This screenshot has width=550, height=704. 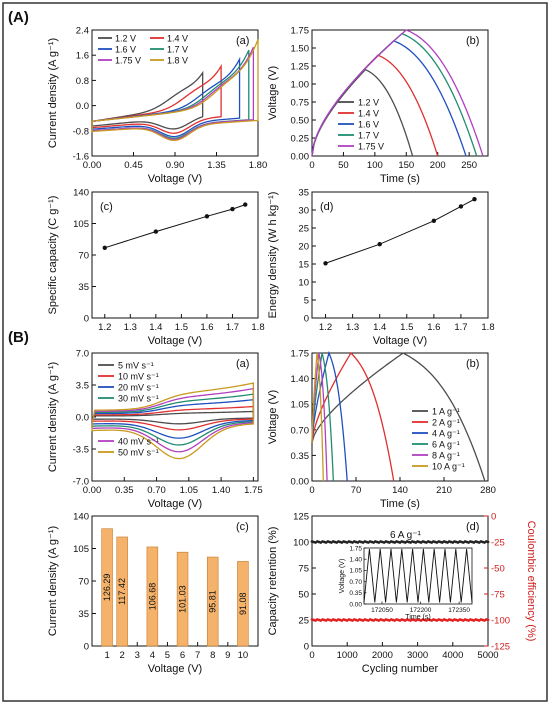 I want to click on legend-label: 20 mV s⁻¹, so click(x=138, y=388).